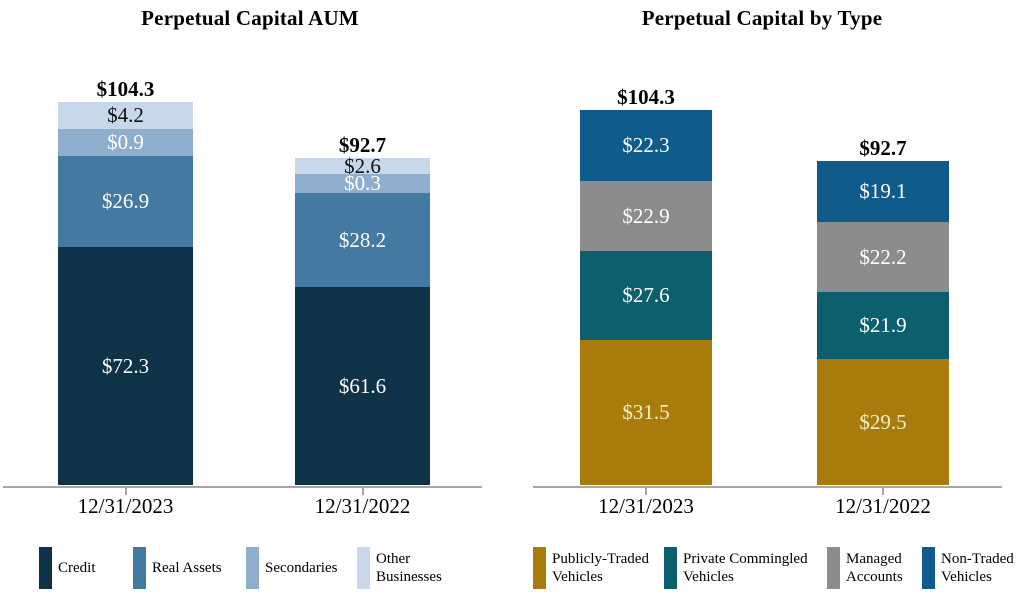  I want to click on chart-title-by-type: Perpetual Capital by Type, so click(762, 18).